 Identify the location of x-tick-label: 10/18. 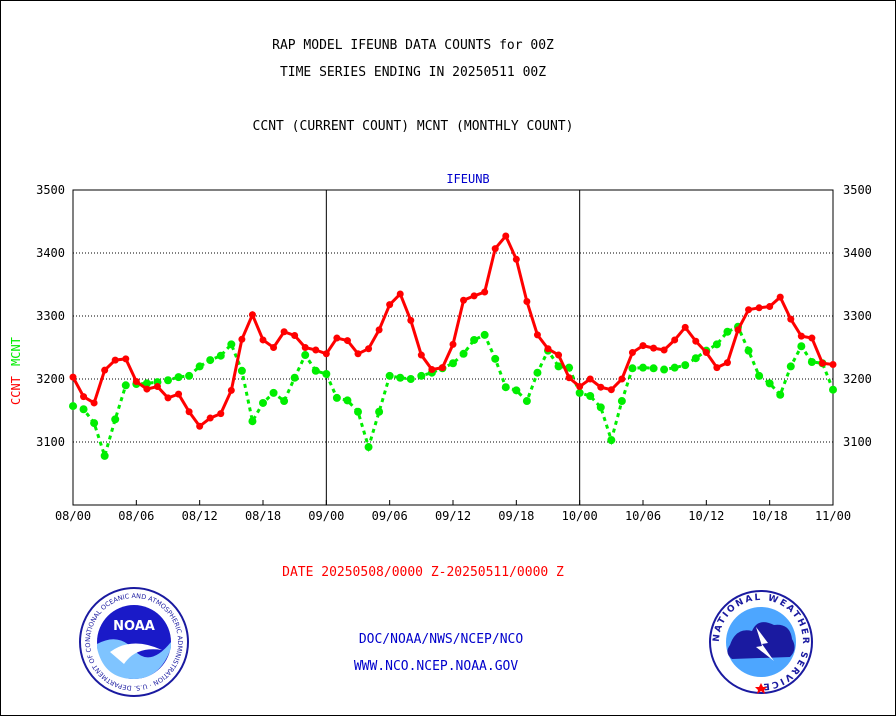
(770, 516).